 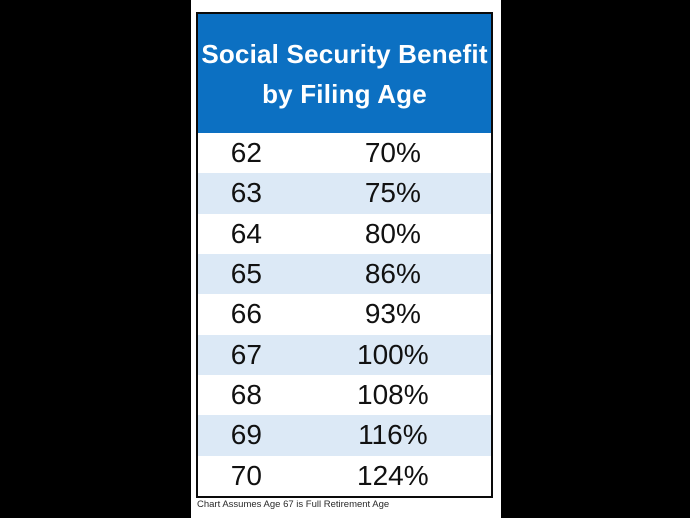 I want to click on table-row: 69 116%, so click(x=344, y=435).